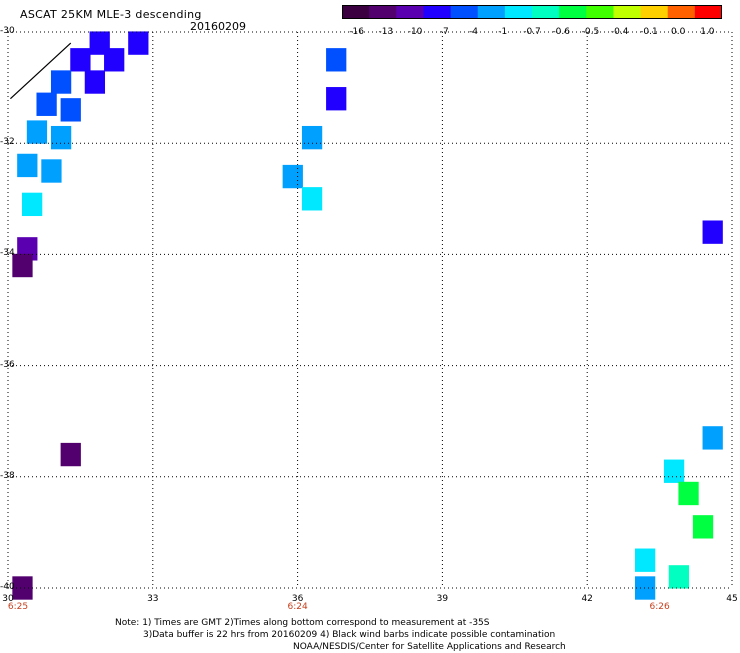 The width and height of the screenshot is (740, 653). I want to click on y-tick-label: -30, so click(7, 31).